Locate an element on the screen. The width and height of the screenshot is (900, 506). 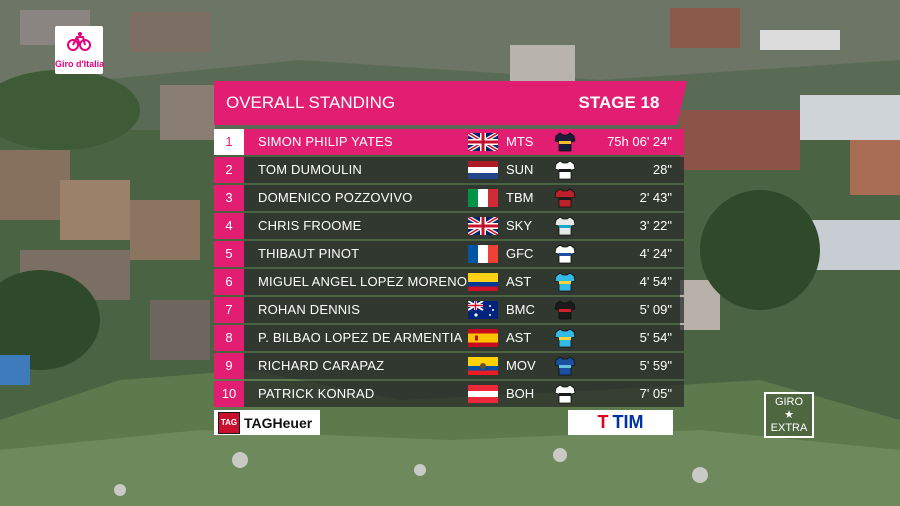
position-number: 10 is located at coordinates (229, 394).